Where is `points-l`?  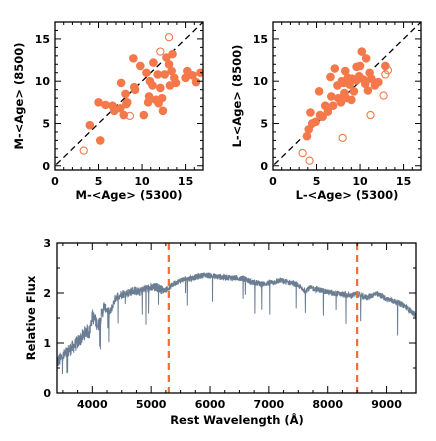
points-l is located at coordinates (345, 106).